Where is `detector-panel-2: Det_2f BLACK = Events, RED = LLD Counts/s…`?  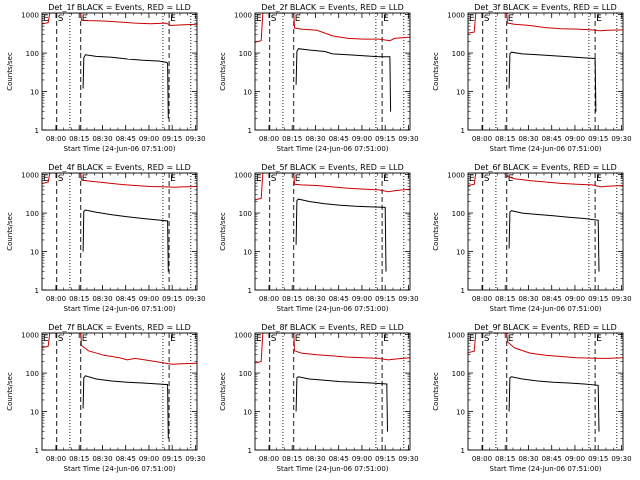
detector-panel-2: Det_2f BLACK = Events, RED = LLD Counts/s… is located at coordinates (319, 78).